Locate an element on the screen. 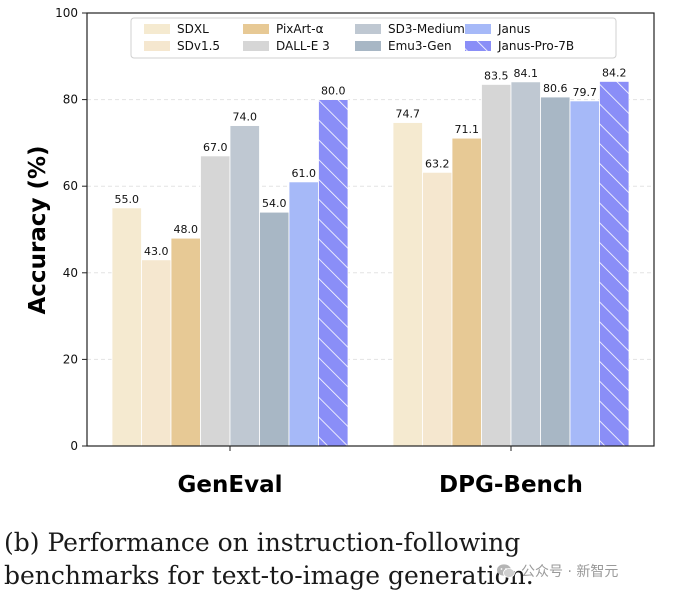  watermark-text: 公众号 · 新智元 is located at coordinates (570, 572).